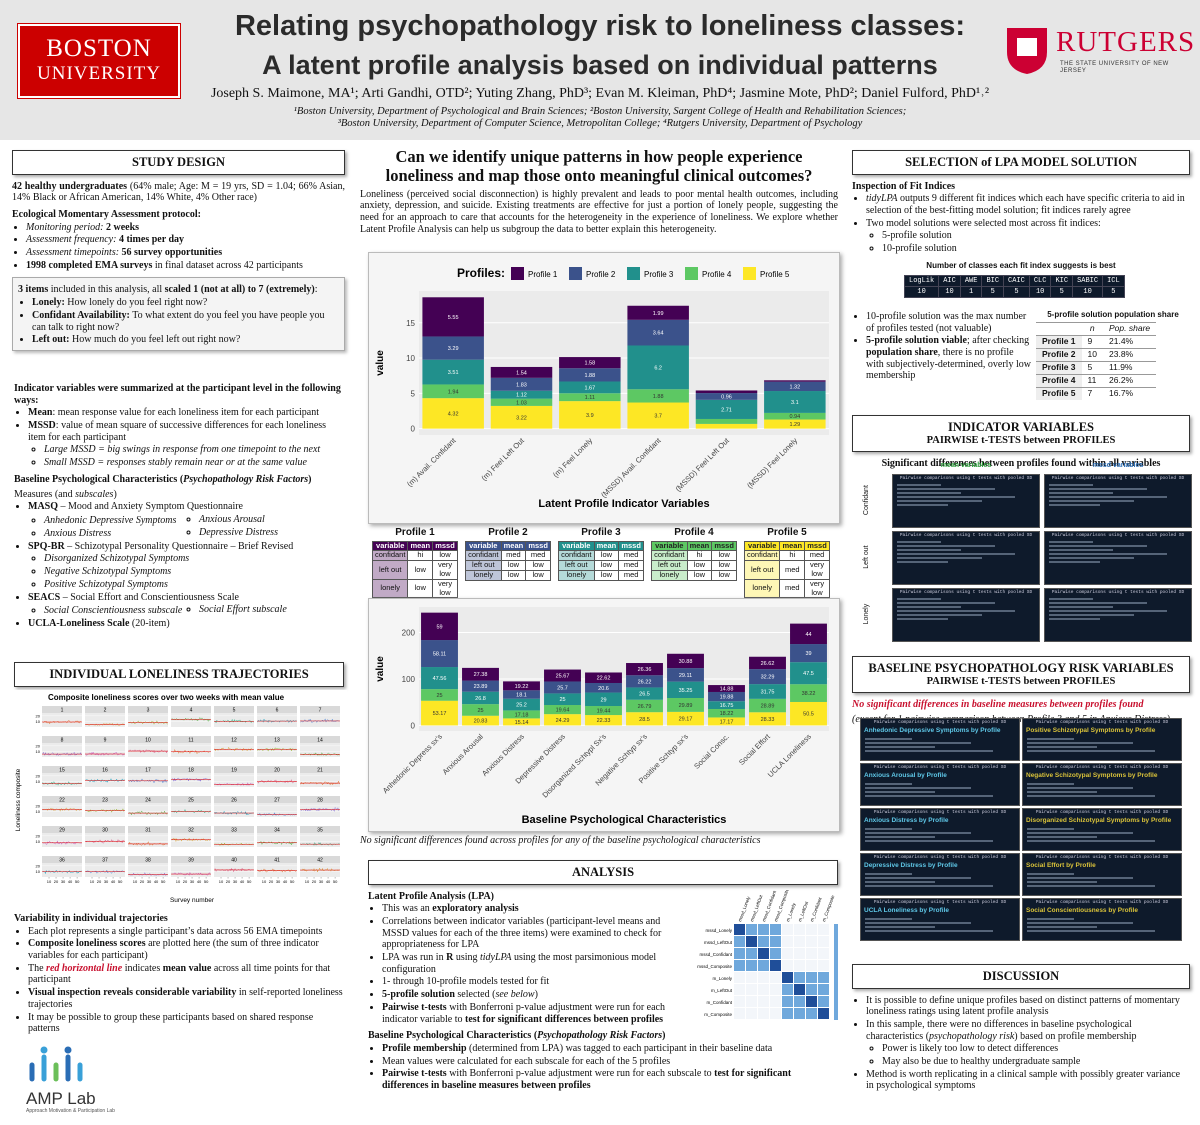  What do you see at coordinates (463, 754) in the screenshot?
I see `x-tick-label: Anxious Arousal` at bounding box center [463, 754].